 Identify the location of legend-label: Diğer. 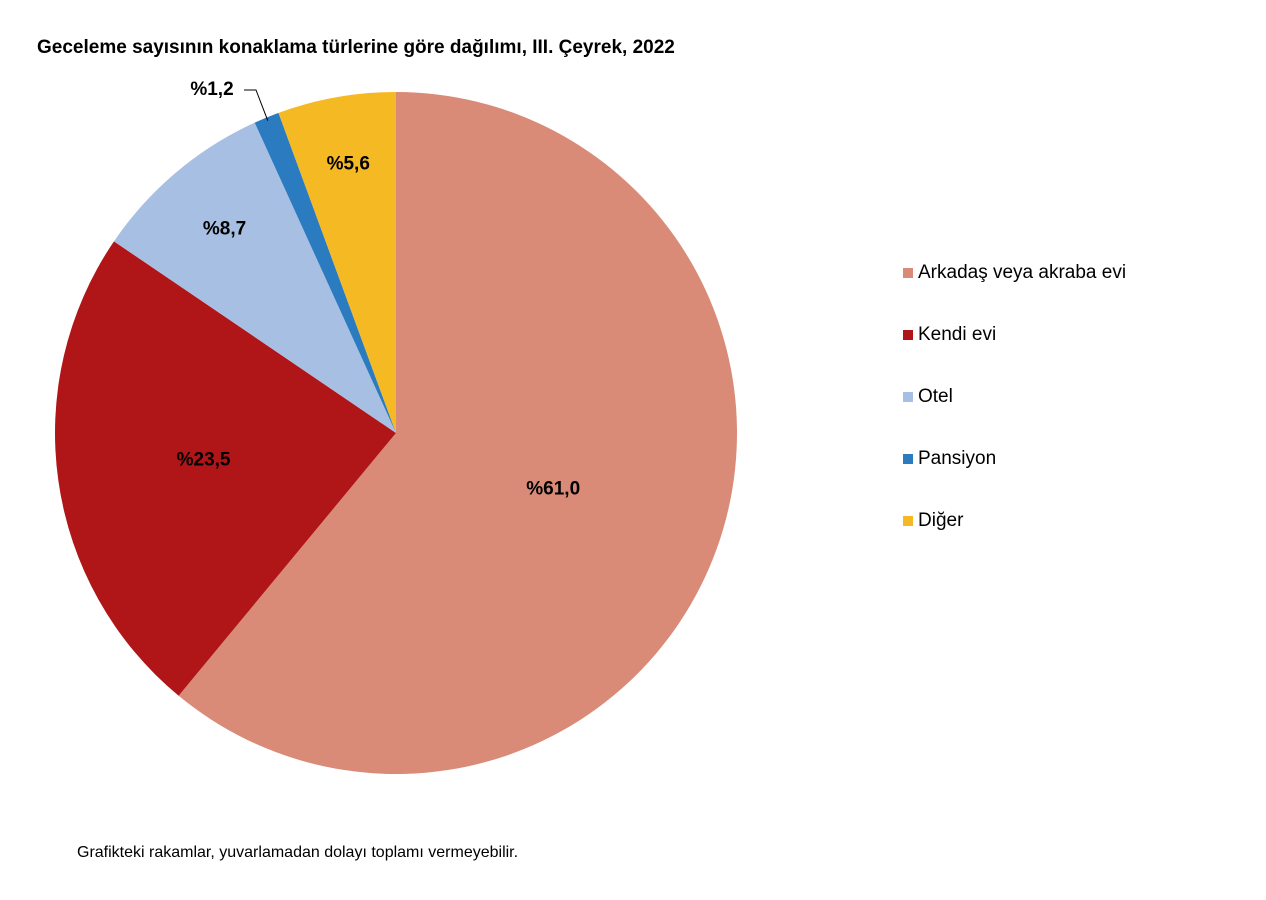
(941, 520).